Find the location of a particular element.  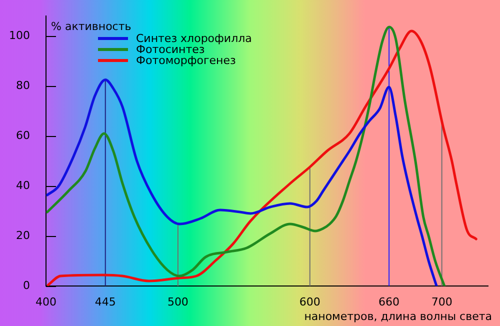

legend-label: Синтез хлорофилла is located at coordinates (194, 38).